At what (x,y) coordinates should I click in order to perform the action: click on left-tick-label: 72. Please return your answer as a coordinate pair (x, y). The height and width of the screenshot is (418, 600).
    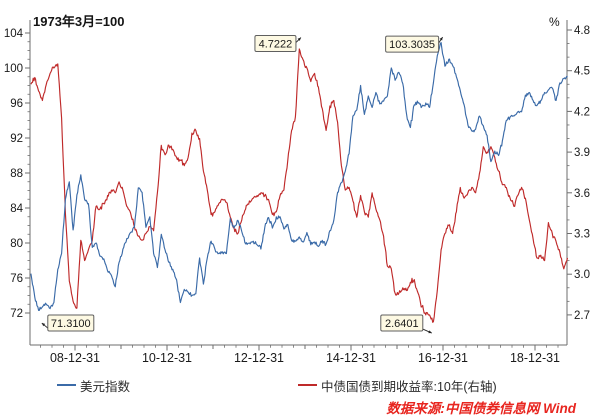
    Looking at the image, I should click on (16, 314).